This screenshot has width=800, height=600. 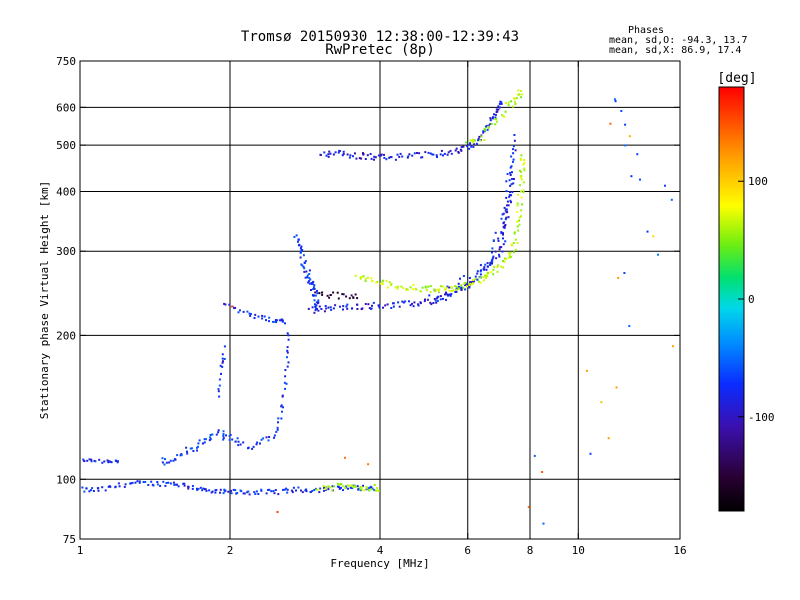 I want to click on x-axis-label: Frequency [MHz], so click(x=379, y=563).